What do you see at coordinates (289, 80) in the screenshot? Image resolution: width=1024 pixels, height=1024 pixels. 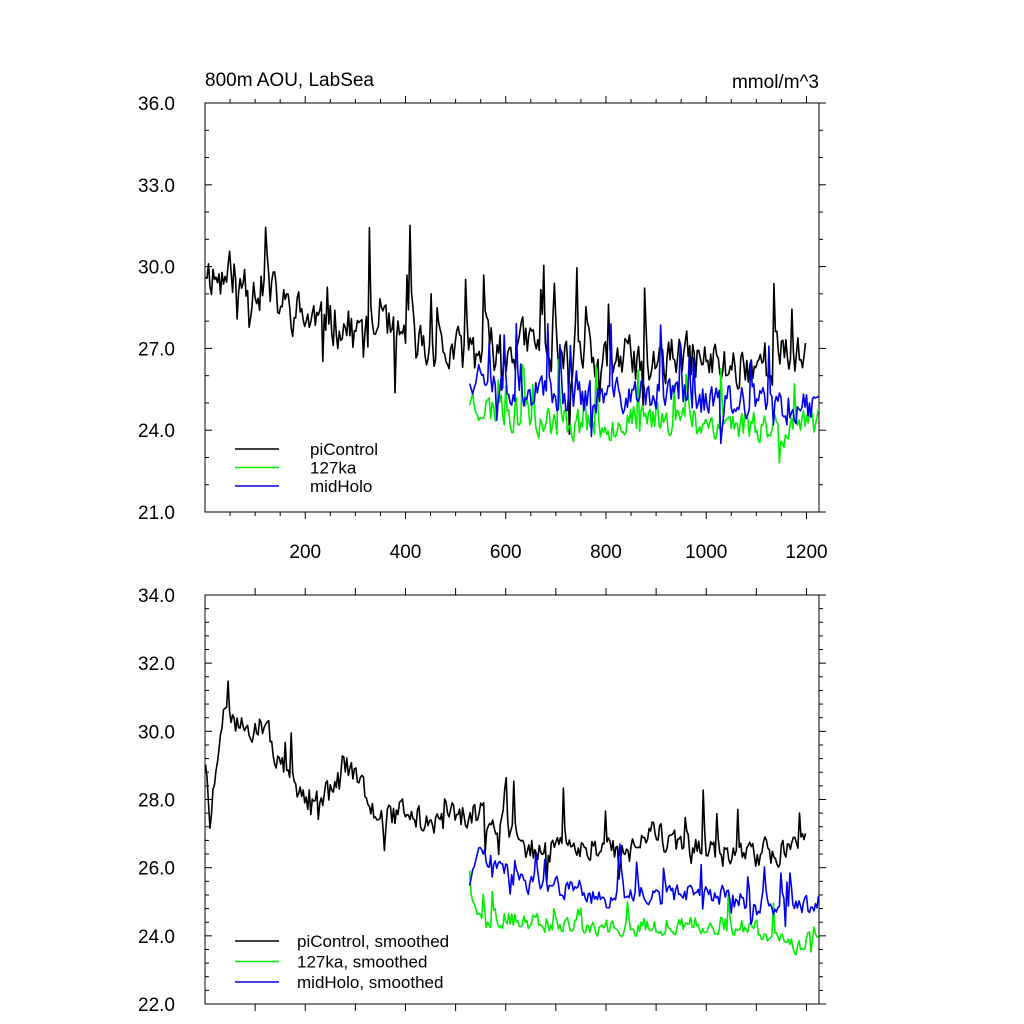 I see `top-title-left: 800m AOU, LabSea` at bounding box center [289, 80].